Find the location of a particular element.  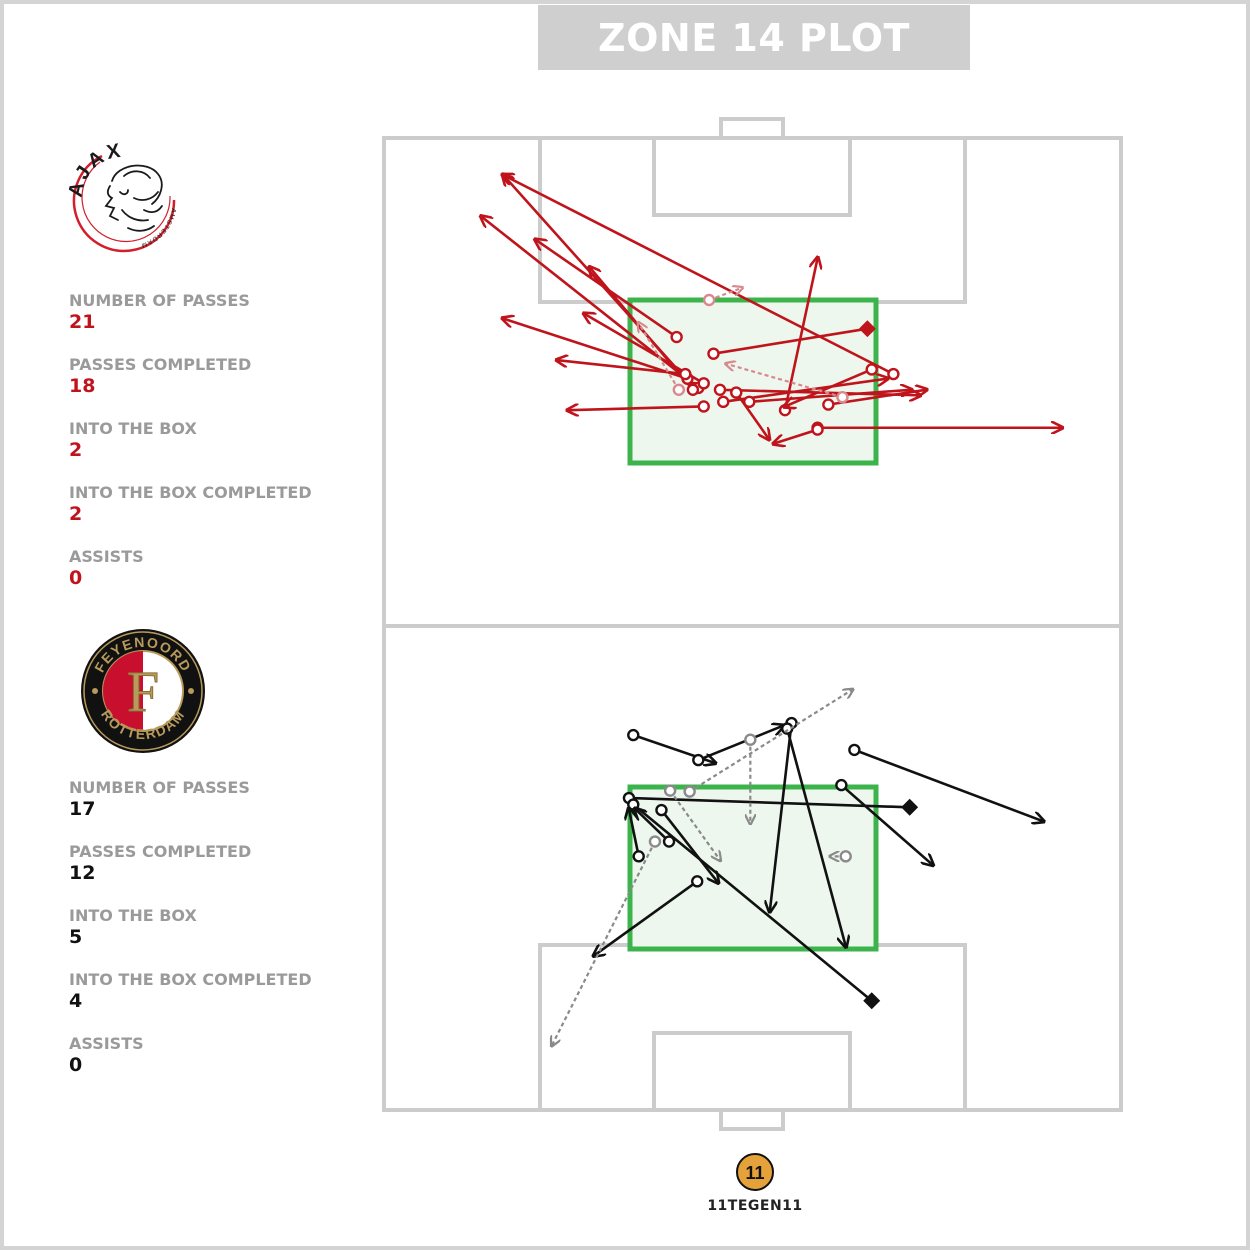

ajax-stat-completed: PASSES COMPLETED 18 is located at coordinates (190, 377).